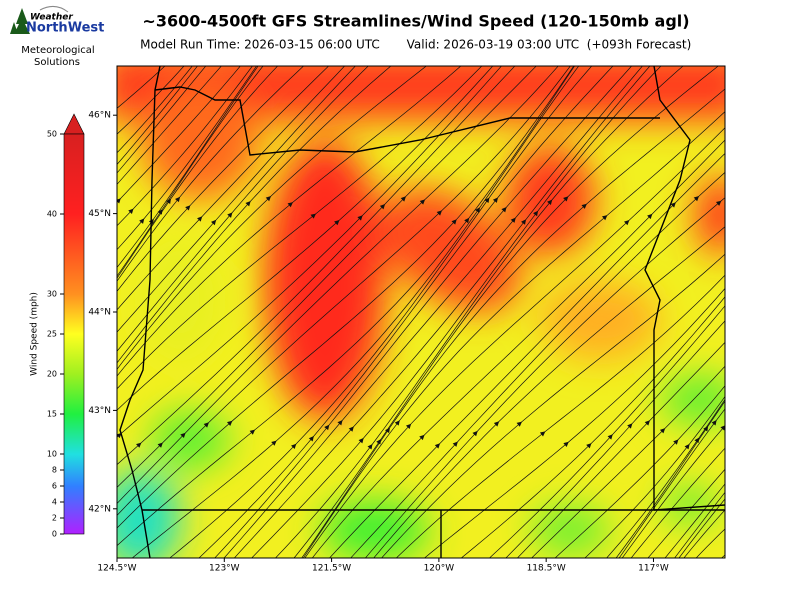  What do you see at coordinates (54, 502) in the screenshot?
I see `colorbar-tick-label: 4` at bounding box center [54, 502].